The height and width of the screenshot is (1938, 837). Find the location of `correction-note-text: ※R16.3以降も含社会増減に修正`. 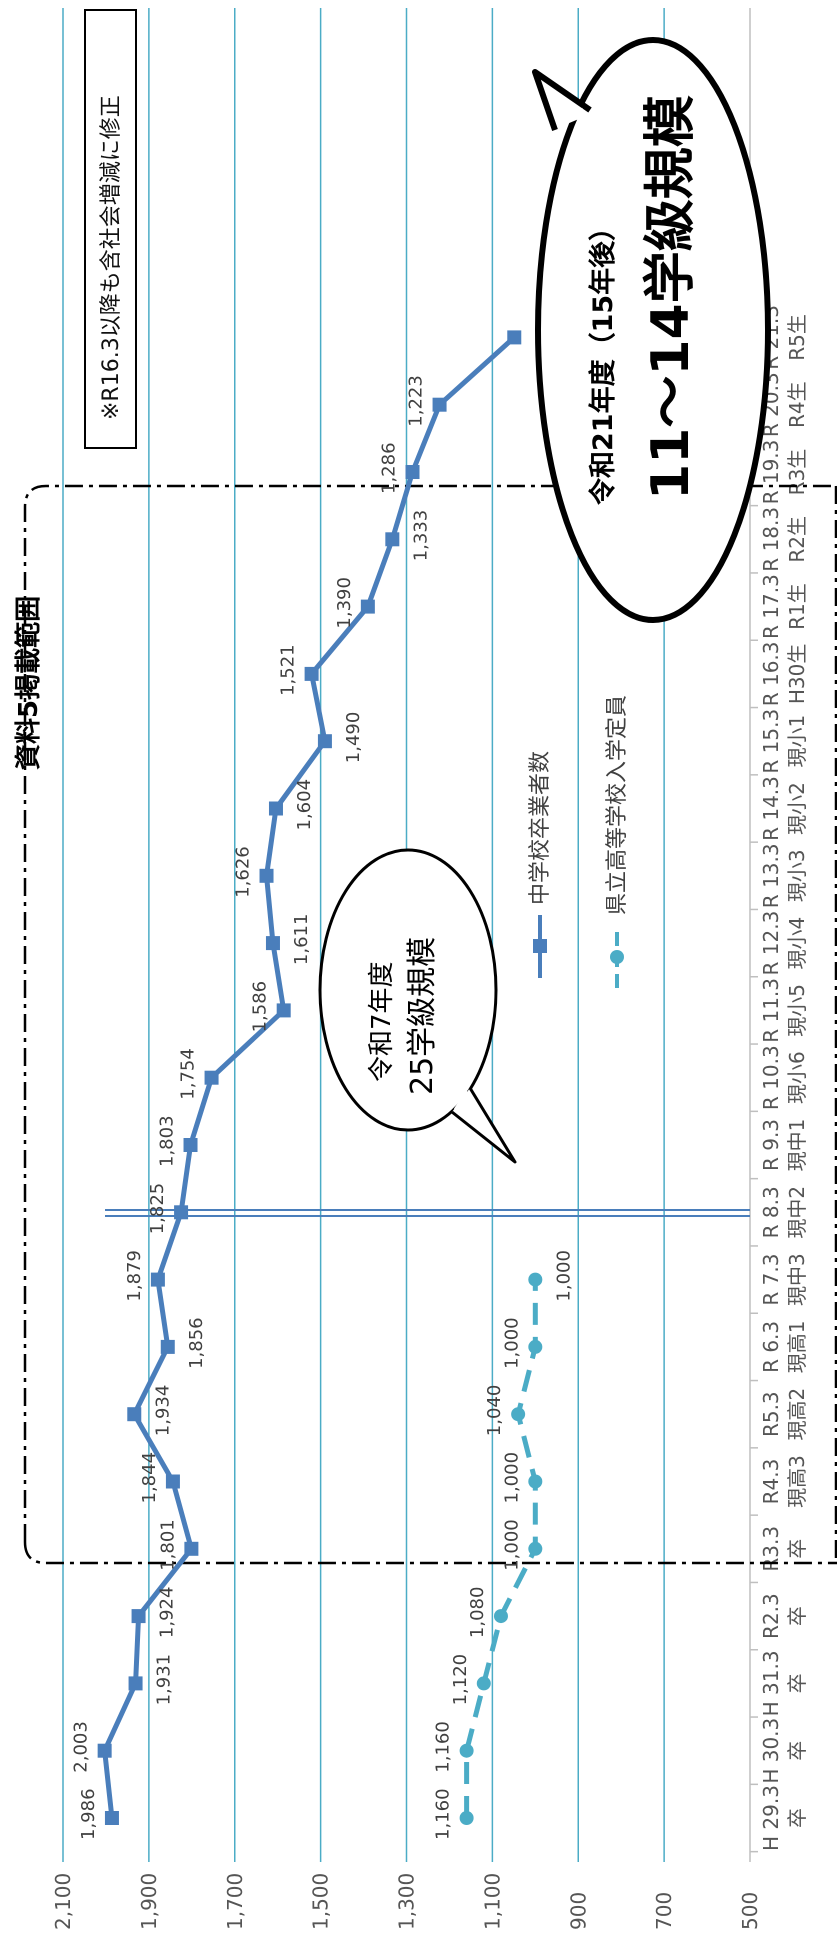

correction-note-text: ※R16.3以降も含社会増減に修正 is located at coordinates (111, 257).